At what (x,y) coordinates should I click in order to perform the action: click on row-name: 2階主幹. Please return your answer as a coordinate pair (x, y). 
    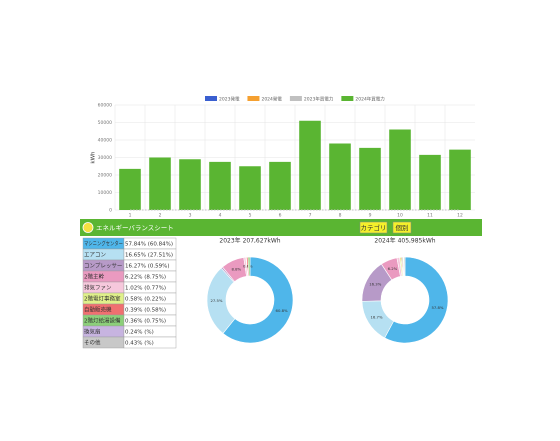
    Looking at the image, I should click on (94, 276).